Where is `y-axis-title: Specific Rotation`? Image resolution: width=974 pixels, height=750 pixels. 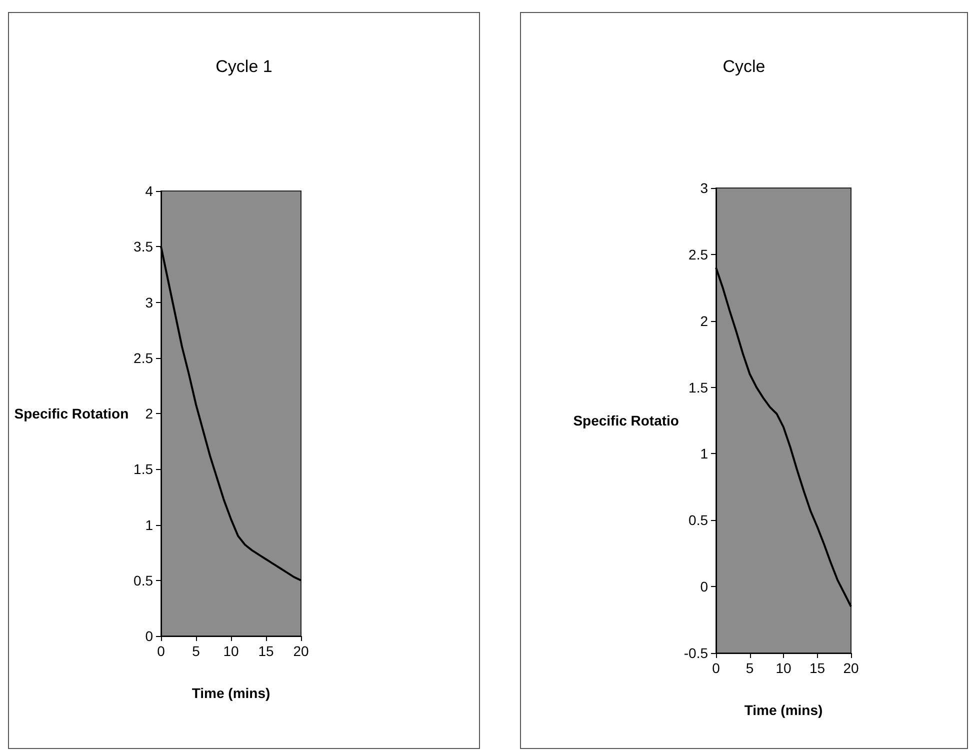 y-axis-title: Specific Rotation is located at coordinates (71, 414).